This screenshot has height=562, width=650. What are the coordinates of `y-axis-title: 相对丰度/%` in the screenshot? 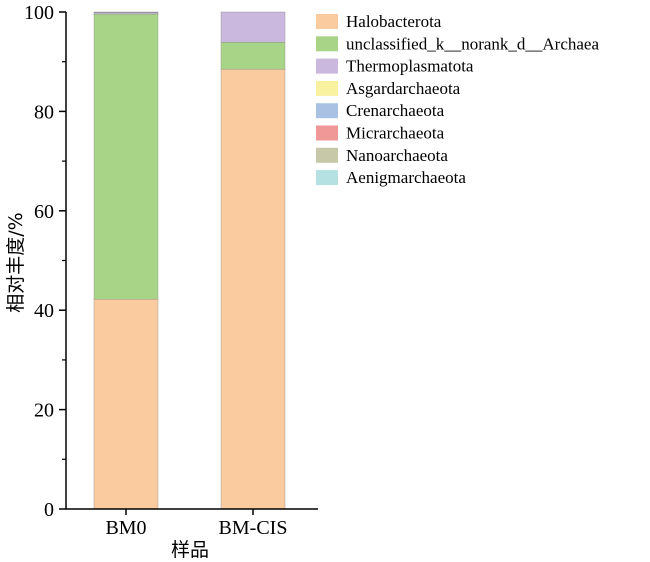 It's located at (16, 262).